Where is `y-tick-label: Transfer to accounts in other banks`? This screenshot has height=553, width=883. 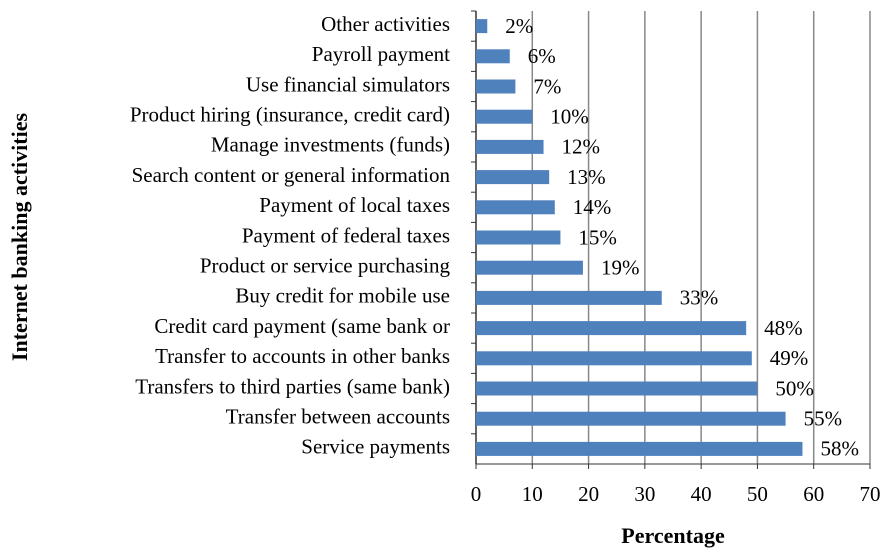
y-tick-label: Transfer to accounts in other banks is located at coordinates (302, 356).